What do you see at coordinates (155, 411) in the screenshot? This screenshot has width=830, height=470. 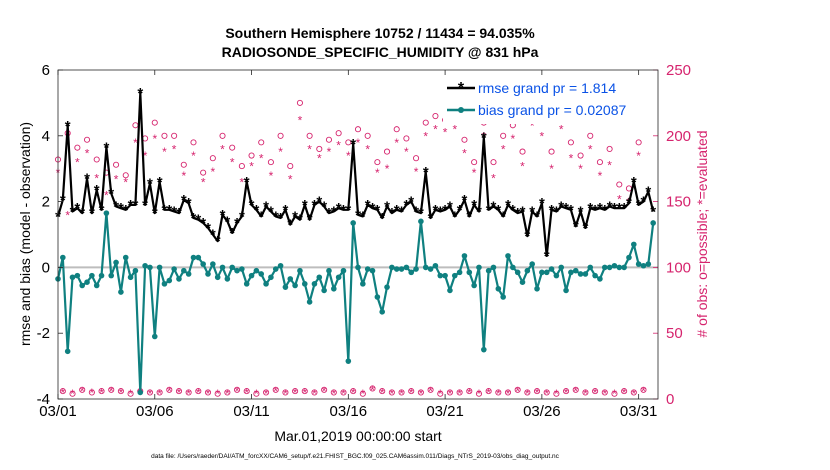 I see `x-tick-label: 03/06` at bounding box center [155, 411].